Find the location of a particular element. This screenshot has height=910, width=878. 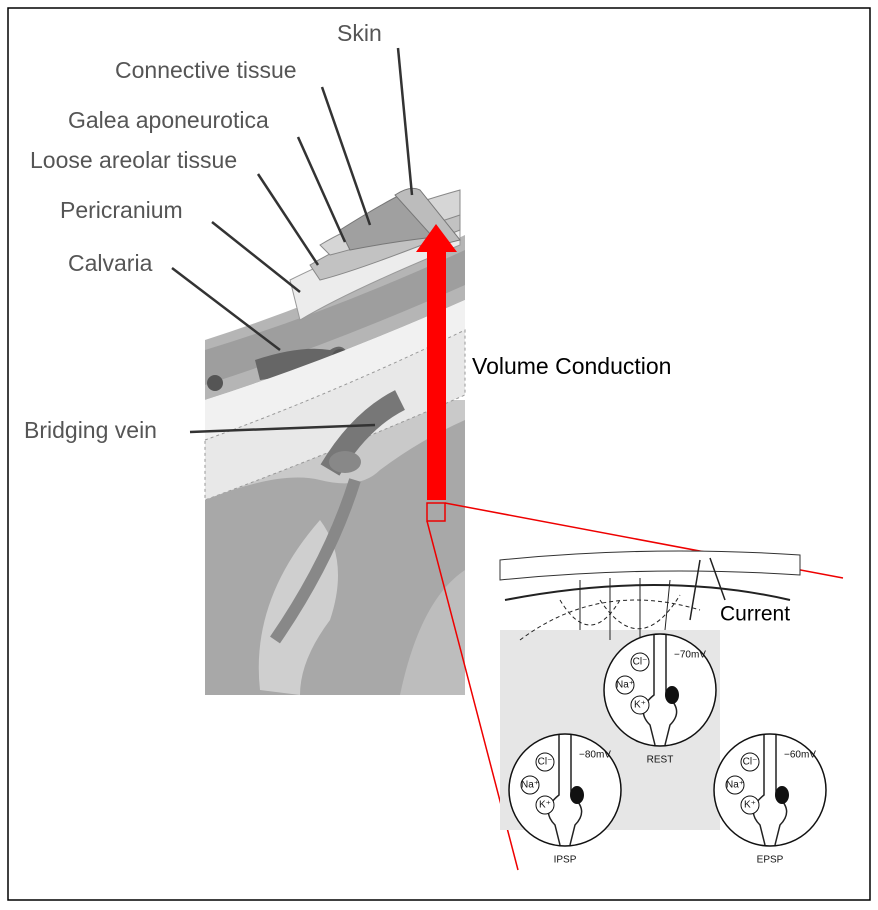

potential-label: −80mV is located at coordinates (595, 755).